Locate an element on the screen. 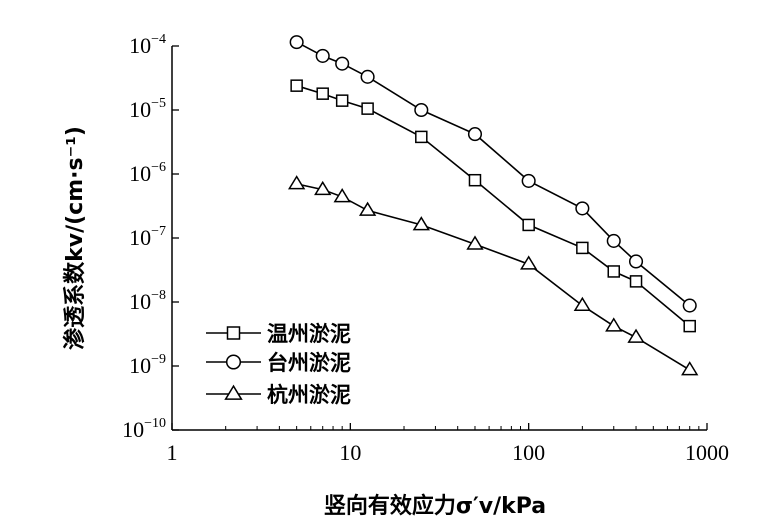 Image resolution: width=777 pixels, height=531 pixels. legend-label: 杭州淤泥 is located at coordinates (309, 395).